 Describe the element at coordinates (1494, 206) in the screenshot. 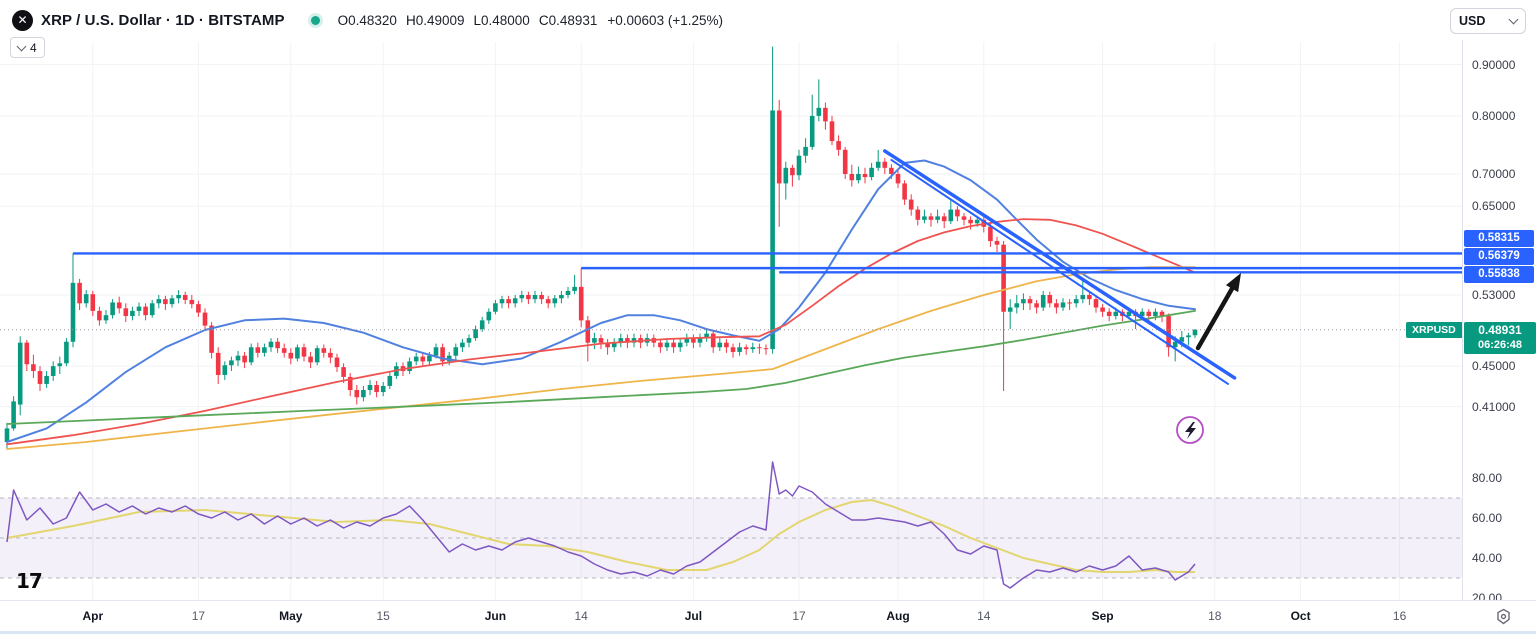

I see `price-tick-label: 0.65000` at that location.